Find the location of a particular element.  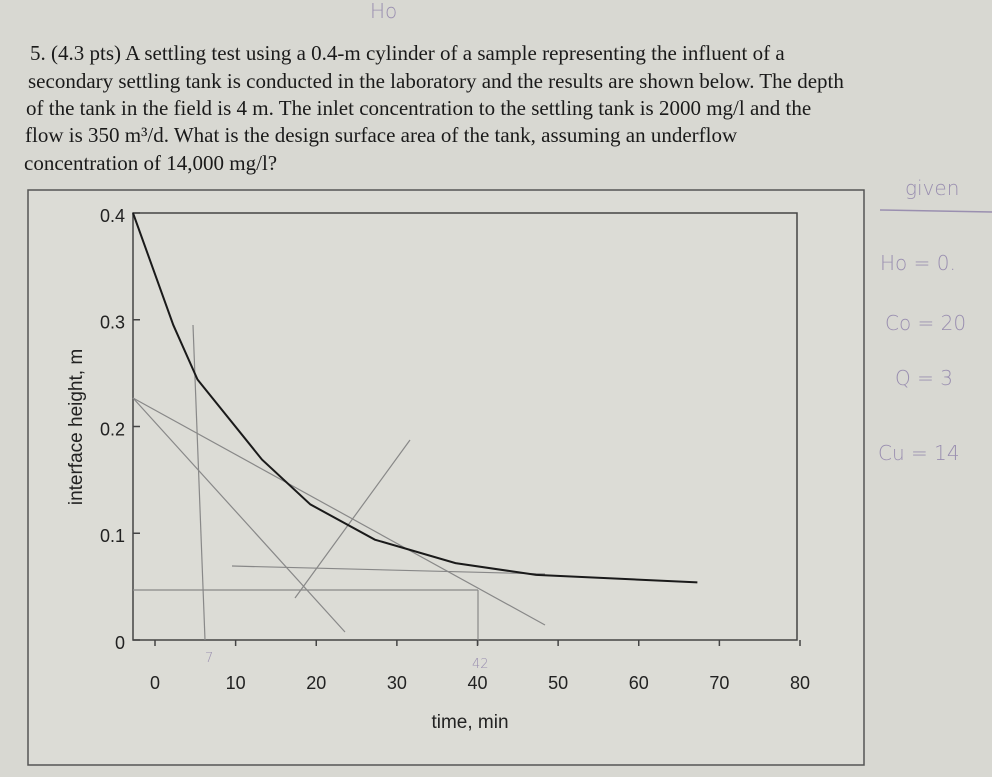

note: Ho is located at coordinates (383, 11).